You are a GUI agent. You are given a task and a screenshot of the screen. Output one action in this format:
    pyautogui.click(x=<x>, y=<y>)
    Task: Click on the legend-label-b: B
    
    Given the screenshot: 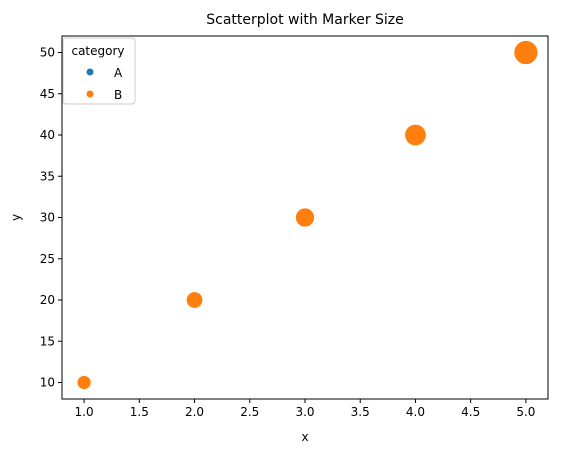 What is the action you would take?
    pyautogui.click(x=118, y=95)
    